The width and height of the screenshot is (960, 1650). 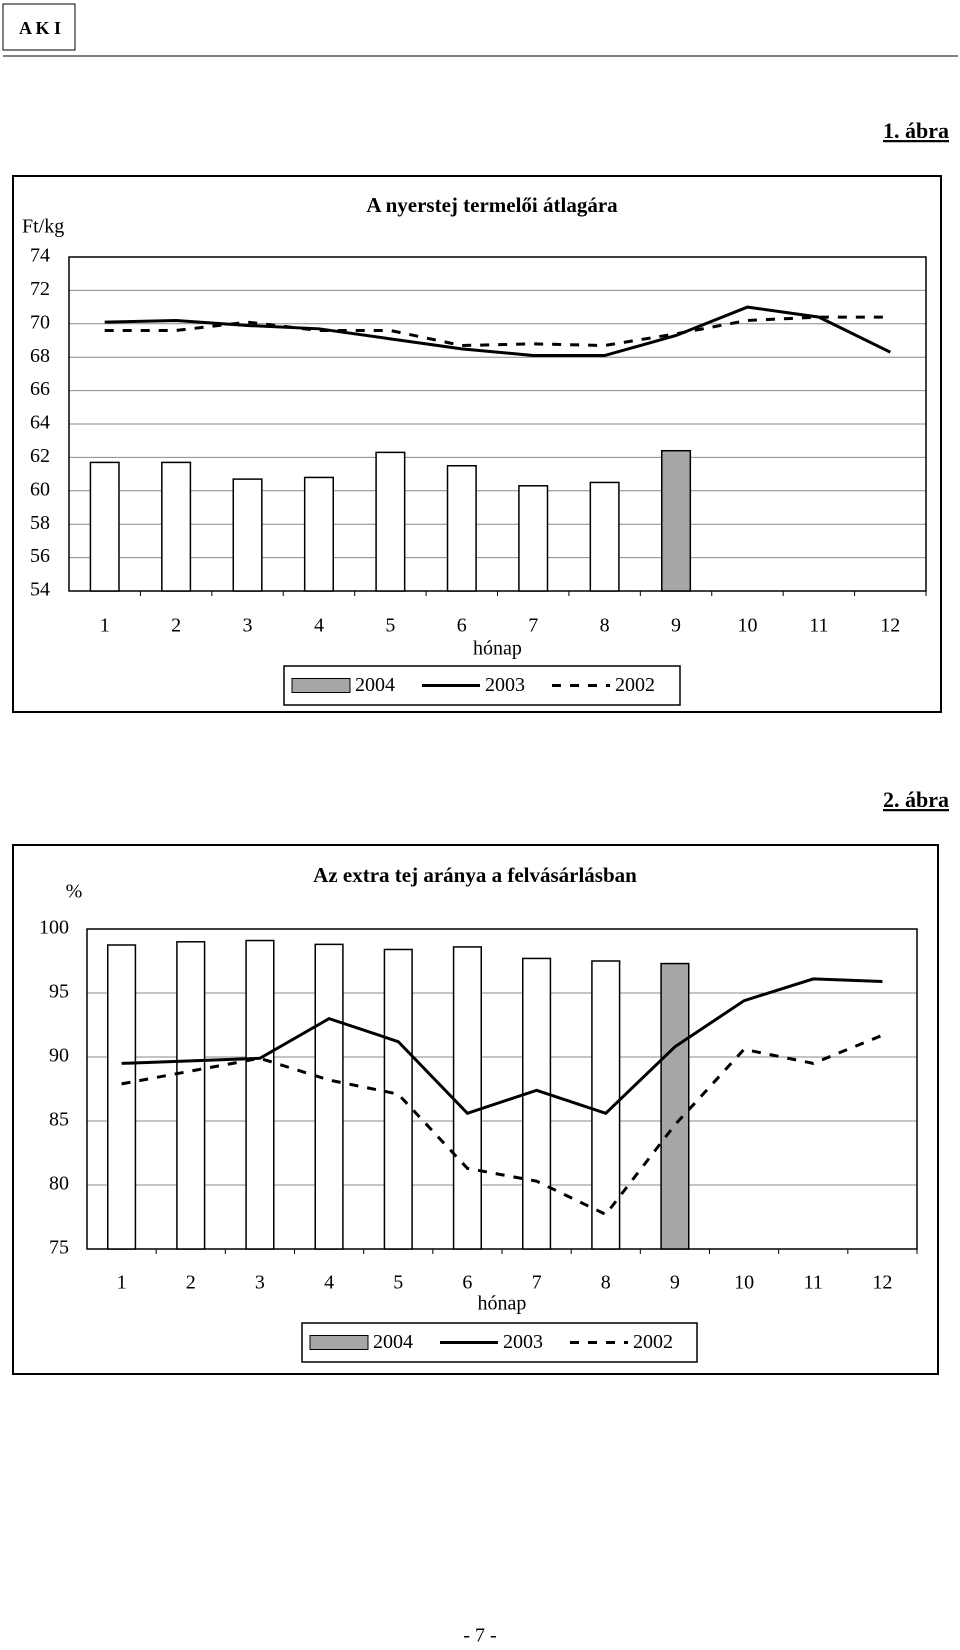 I want to click on y-tick-label: 72, so click(x=40, y=289).